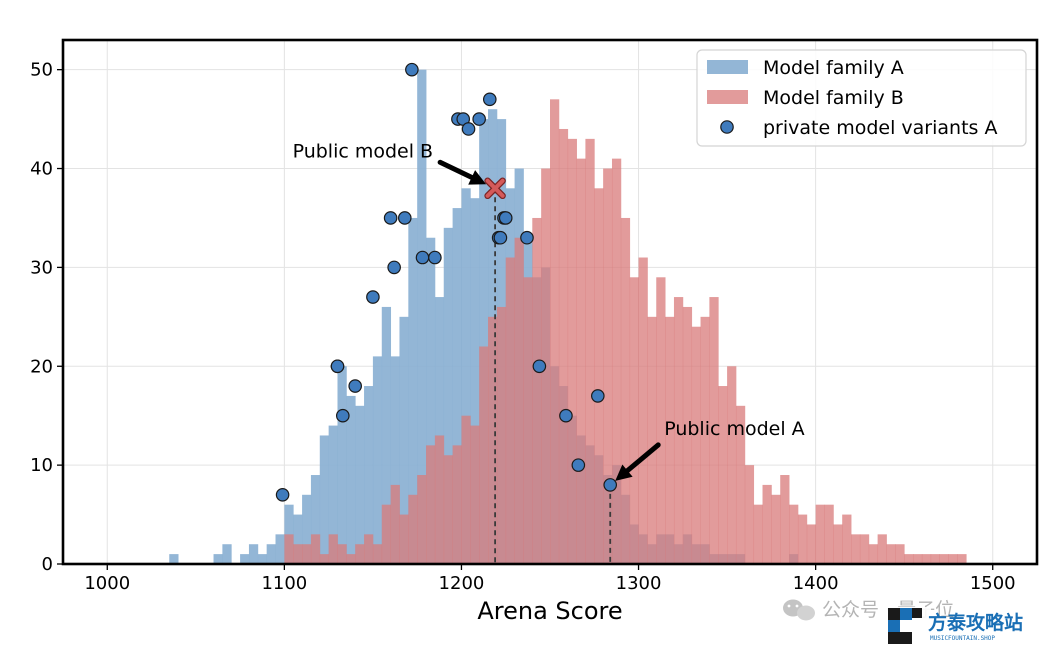 This screenshot has width=1062, height=652. What do you see at coordinates (880, 128) in the screenshot?
I see `legend-label: private model variants A` at bounding box center [880, 128].